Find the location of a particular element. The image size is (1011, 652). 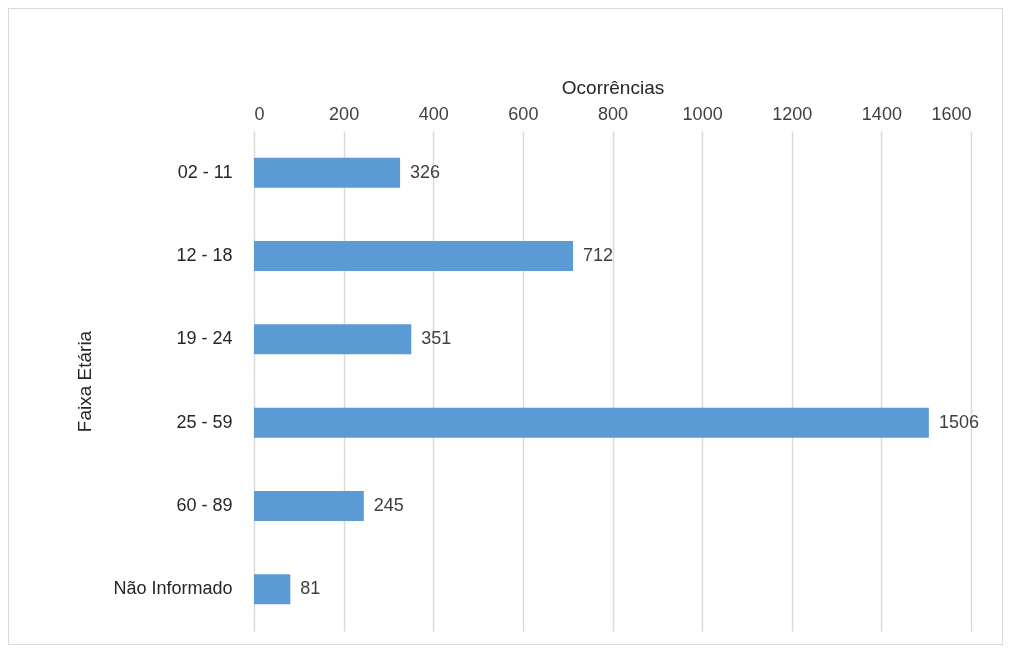

y-tick-label: 60 - 89 is located at coordinates (204, 505).